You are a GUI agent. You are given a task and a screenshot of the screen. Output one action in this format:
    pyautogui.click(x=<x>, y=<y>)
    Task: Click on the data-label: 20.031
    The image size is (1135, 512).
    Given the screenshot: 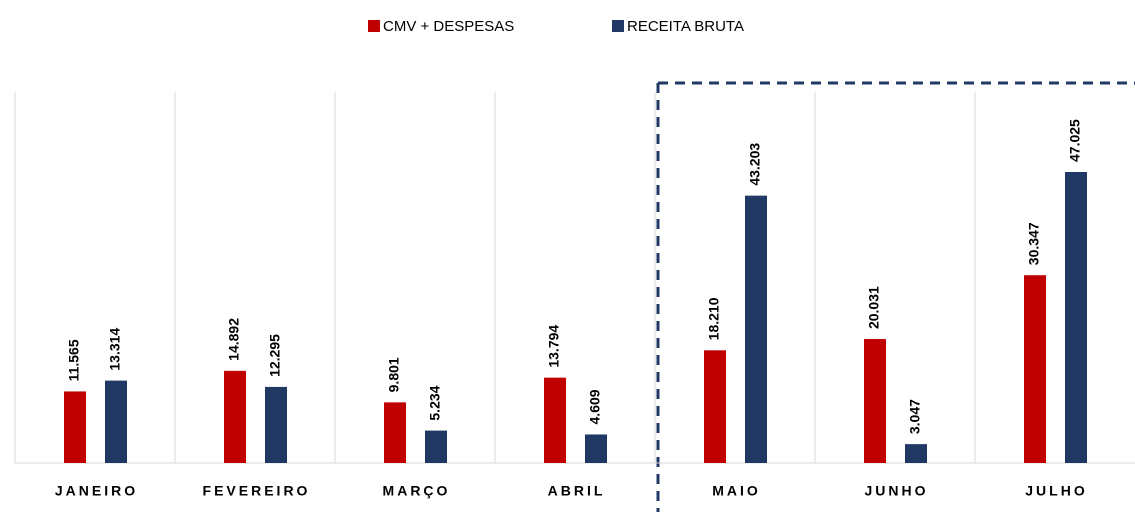 What is the action you would take?
    pyautogui.click(x=874, y=307)
    